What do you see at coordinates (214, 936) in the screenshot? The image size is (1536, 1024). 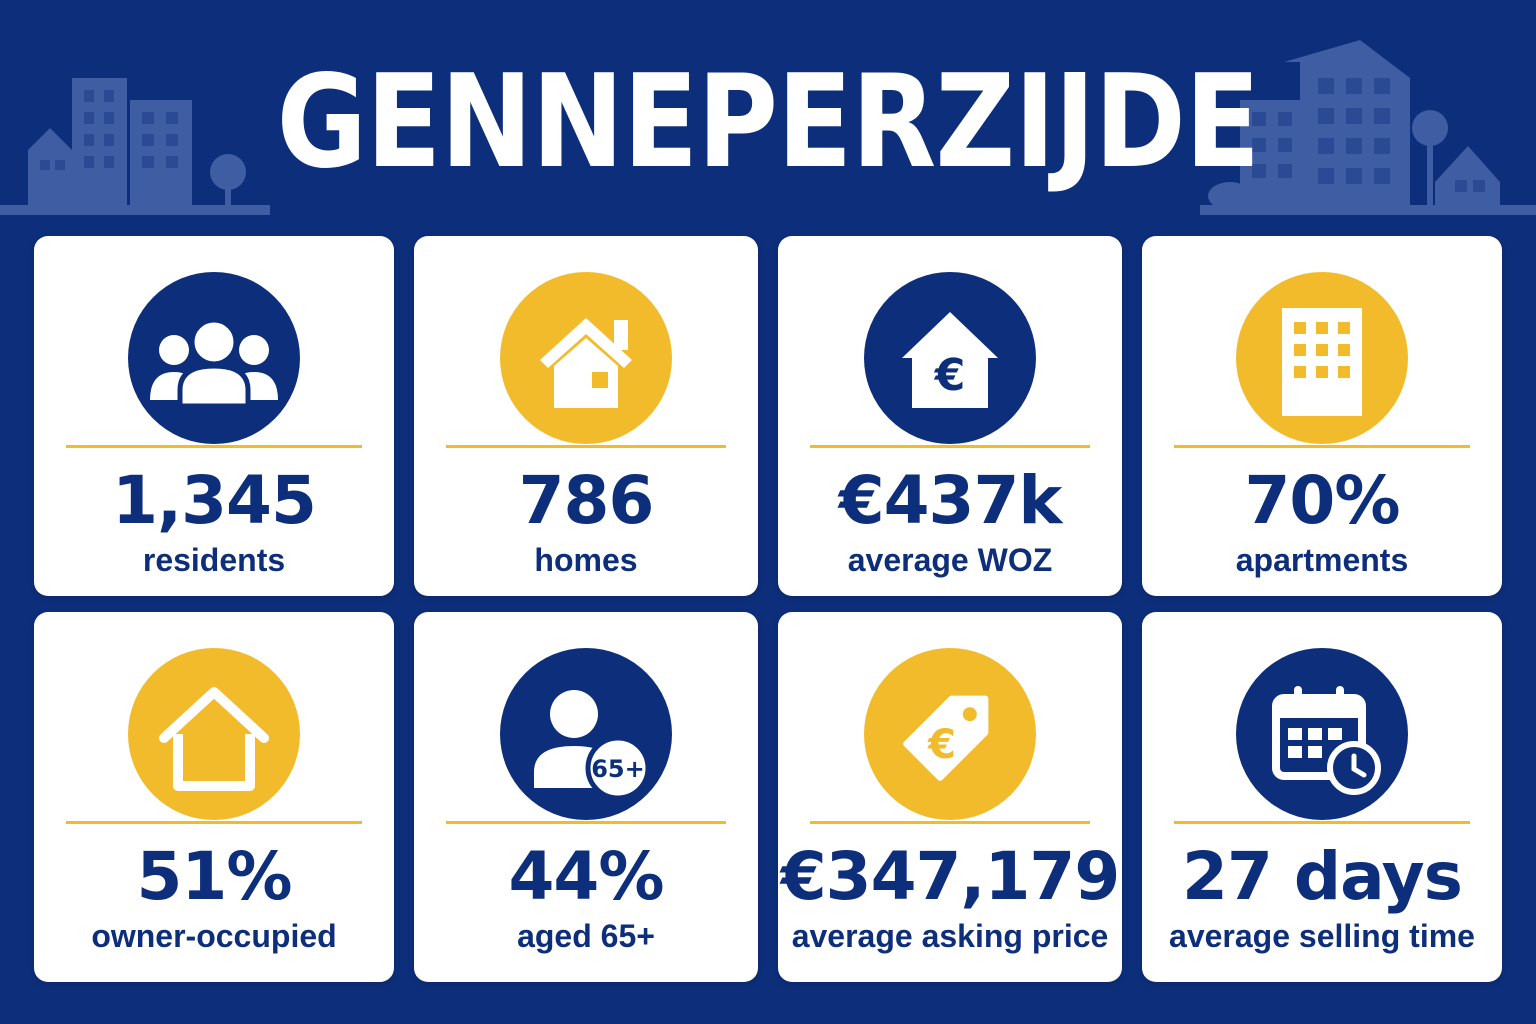 I see `stat-label: owner-occupied` at bounding box center [214, 936].